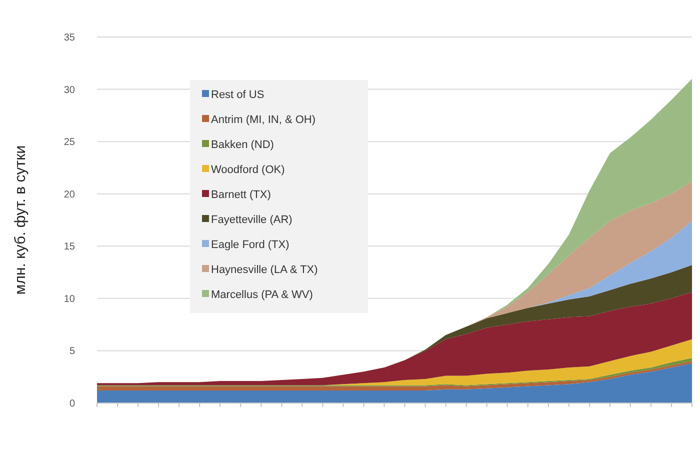 The height and width of the screenshot is (450, 700). Describe the element at coordinates (262, 294) in the screenshot. I see `legend-label: Marcellus (PA & WV)` at that location.